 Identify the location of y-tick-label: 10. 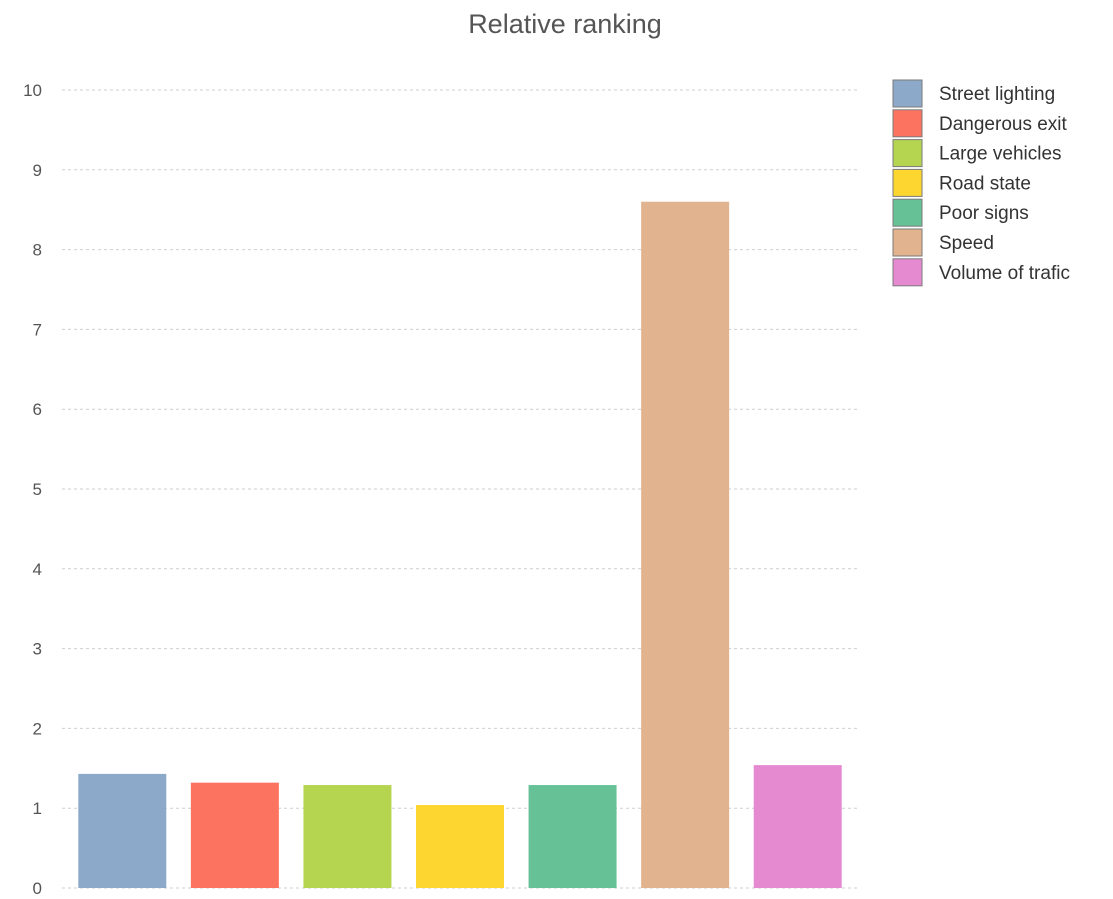
(32, 90).